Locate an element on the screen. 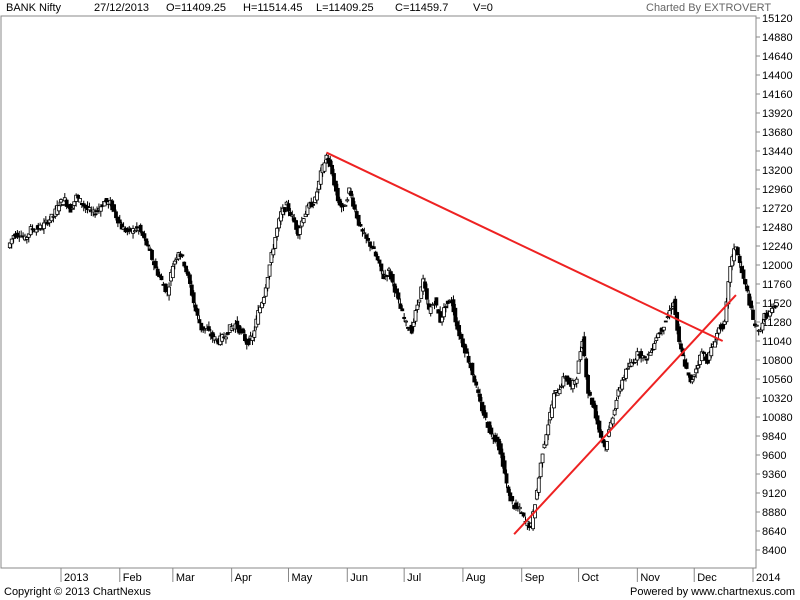  y-tick-label: 13680 is located at coordinates (777, 133).